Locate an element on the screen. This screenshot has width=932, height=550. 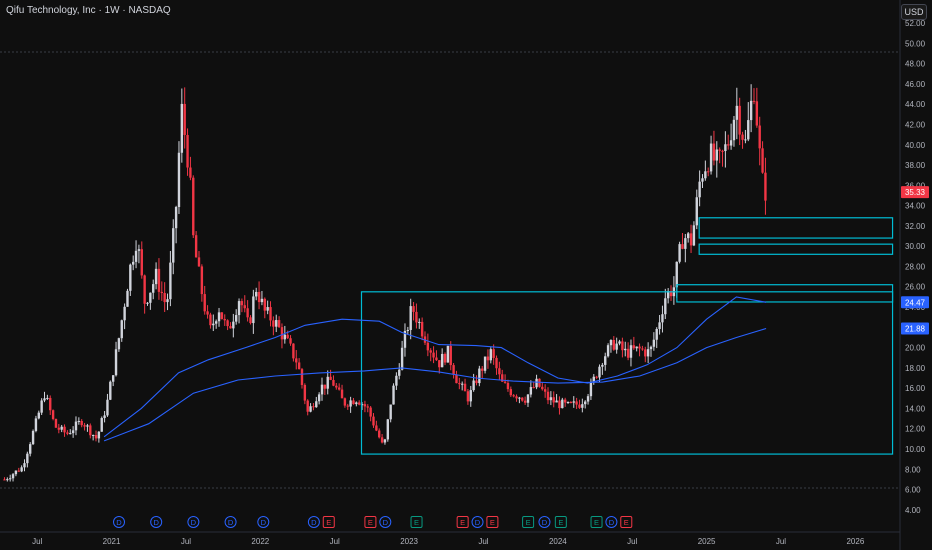
ma2-price-badge is located at coordinates (915, 328).